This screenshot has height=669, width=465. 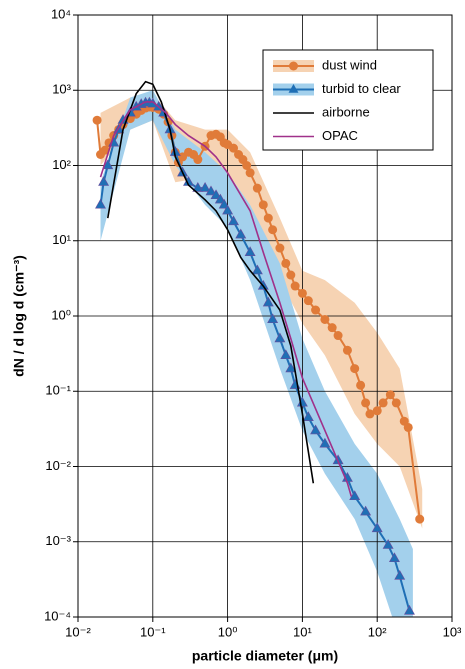 What do you see at coordinates (361, 88) in the screenshot?
I see `legend-label: turbid to clear` at bounding box center [361, 88].